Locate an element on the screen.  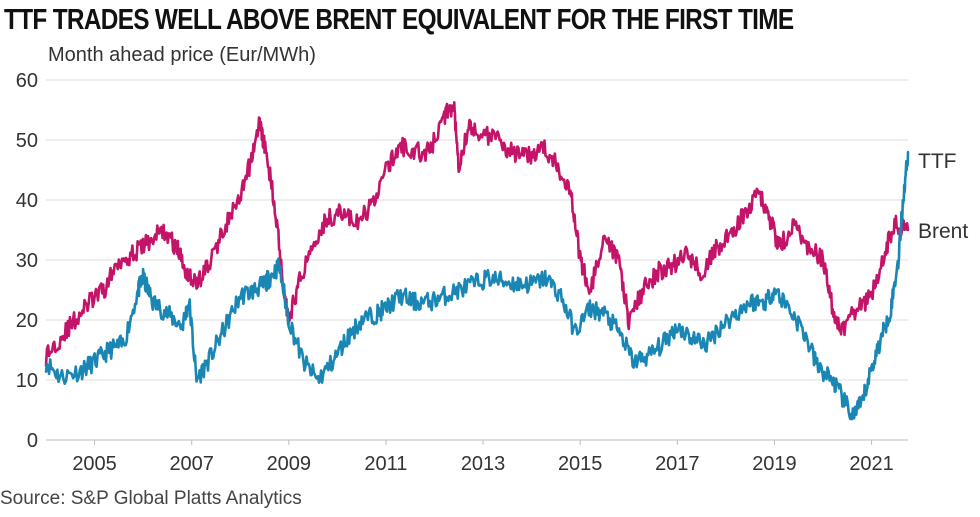
x-tick-label: 2013 is located at coordinates (483, 464).